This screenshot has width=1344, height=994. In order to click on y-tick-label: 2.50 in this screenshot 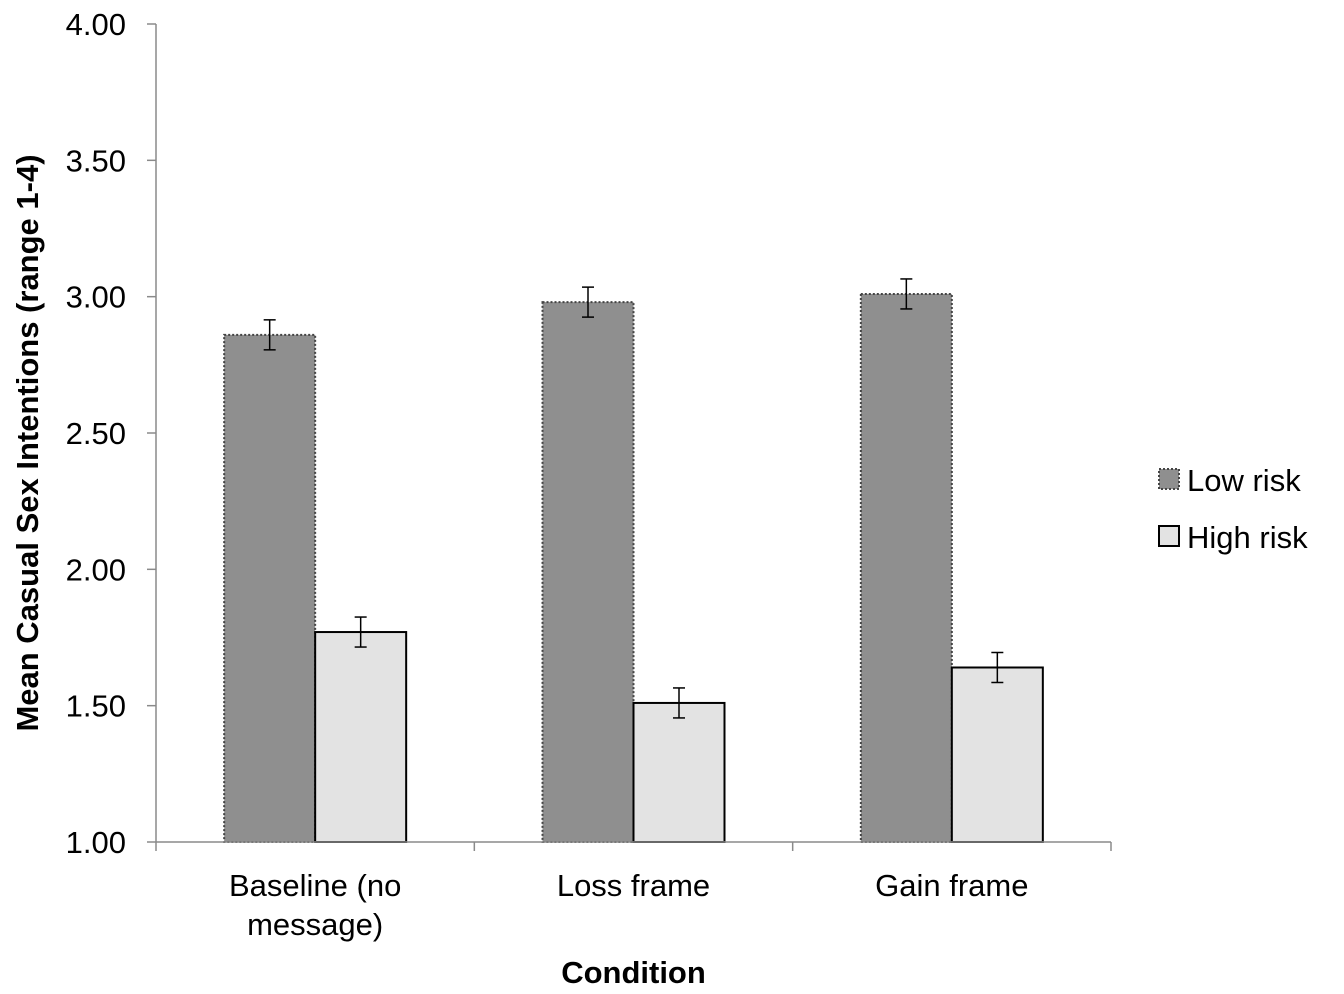, I will do `click(96, 433)`.